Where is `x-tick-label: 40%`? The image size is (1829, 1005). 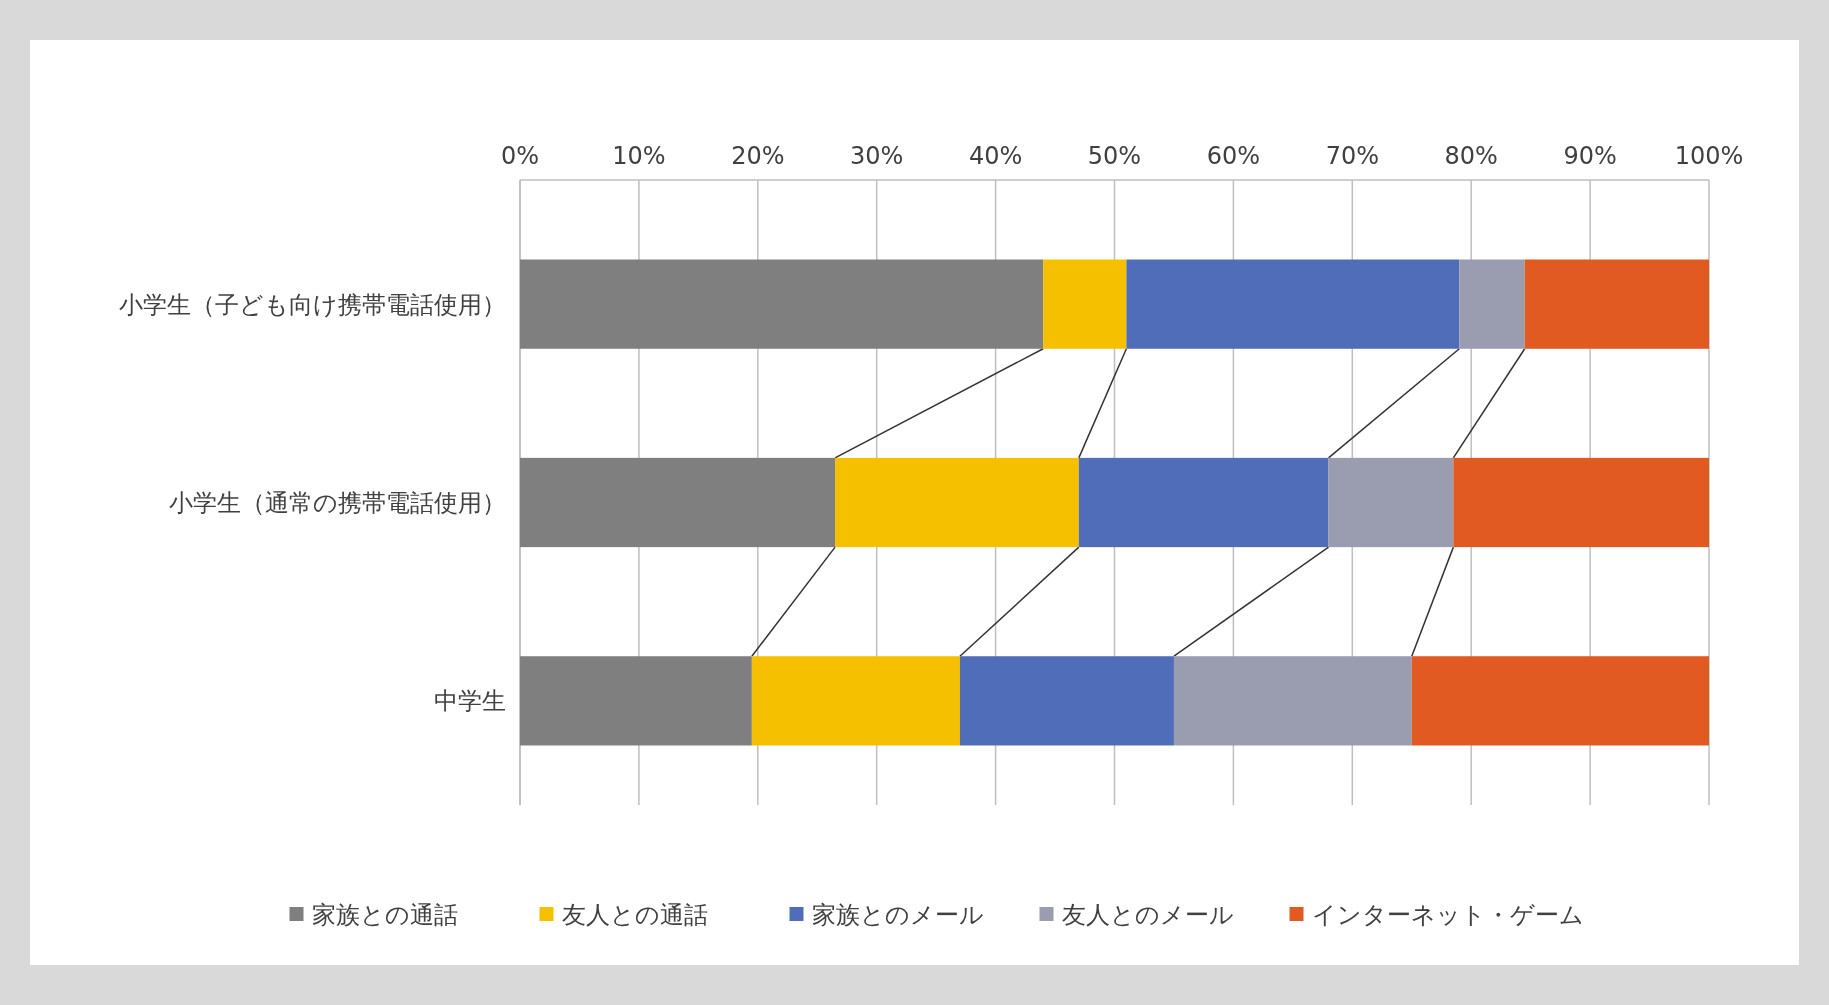 x-tick-label: 40% is located at coordinates (995, 156).